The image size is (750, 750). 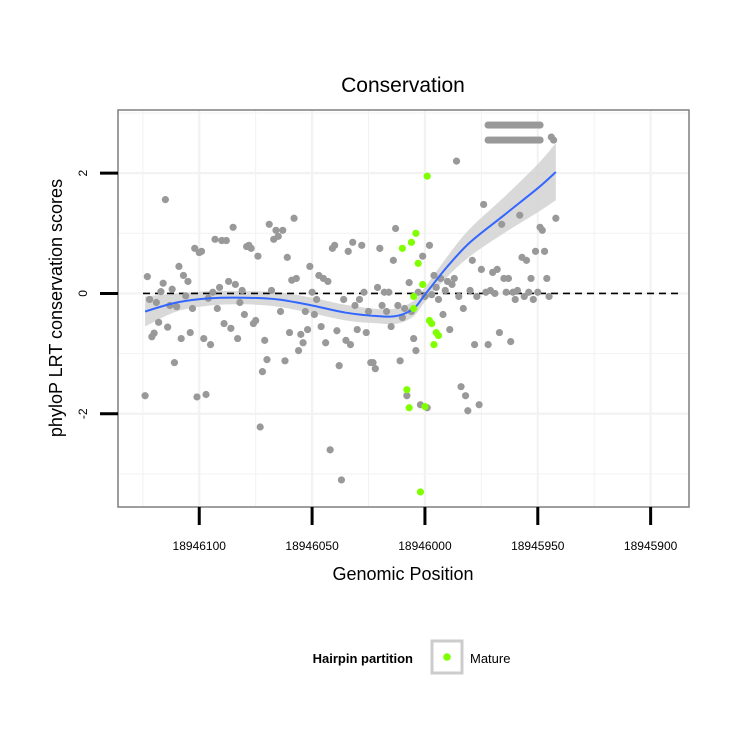 I want to click on mature-points, so click(x=420, y=334).